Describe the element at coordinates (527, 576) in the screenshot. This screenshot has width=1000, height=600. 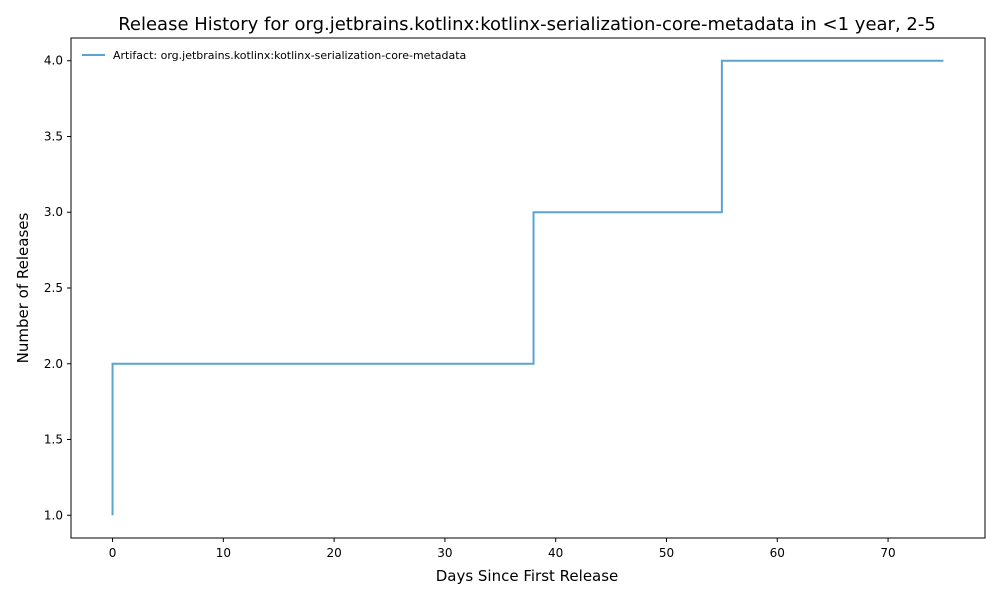
I see `x-axis-label: Days Since First Release` at that location.